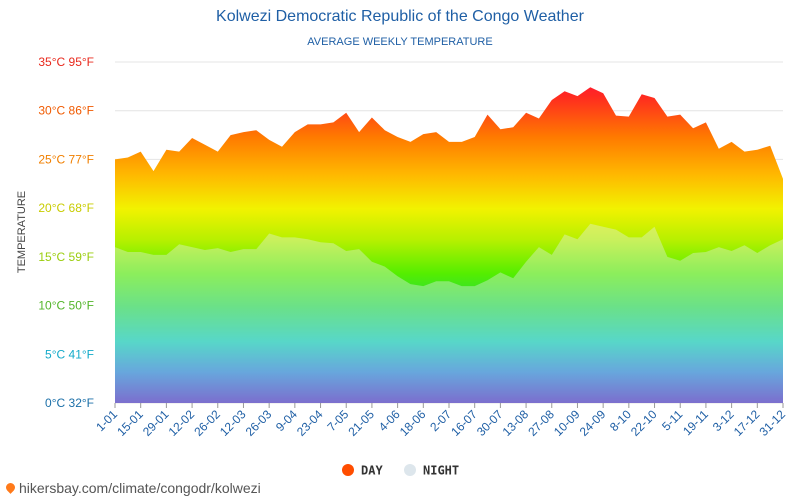 The width and height of the screenshot is (800, 500). Describe the element at coordinates (140, 488) in the screenshot. I see `source-credit-link: hikersbay.com/climate/congodr/kolwezi` at that location.